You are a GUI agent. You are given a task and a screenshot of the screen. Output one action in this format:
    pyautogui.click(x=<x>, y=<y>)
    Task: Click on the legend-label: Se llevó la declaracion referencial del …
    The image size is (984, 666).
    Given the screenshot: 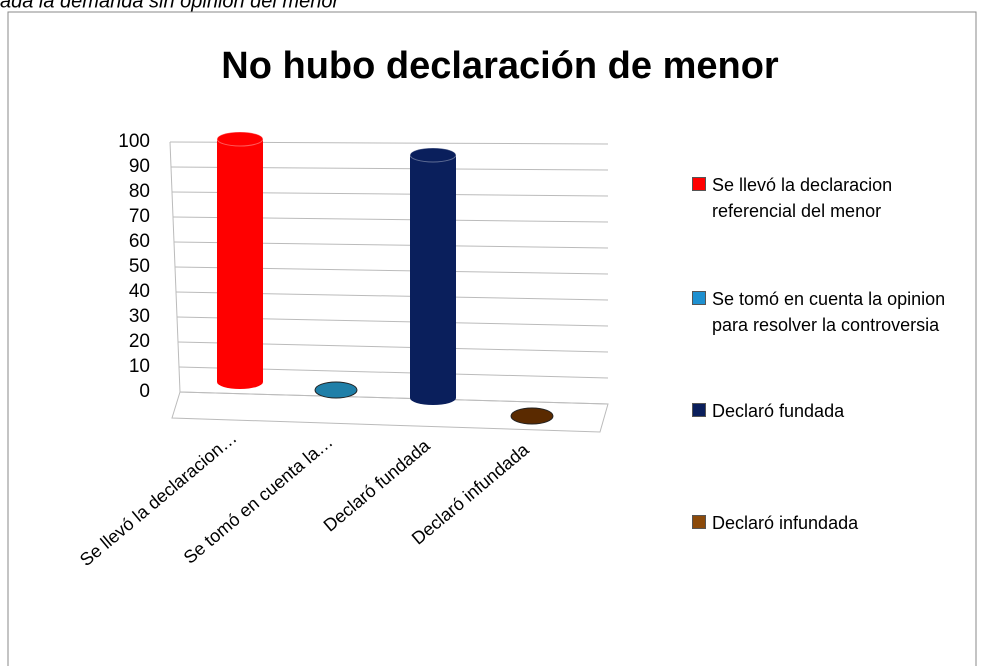 What is the action you would take?
    pyautogui.click(x=802, y=198)
    